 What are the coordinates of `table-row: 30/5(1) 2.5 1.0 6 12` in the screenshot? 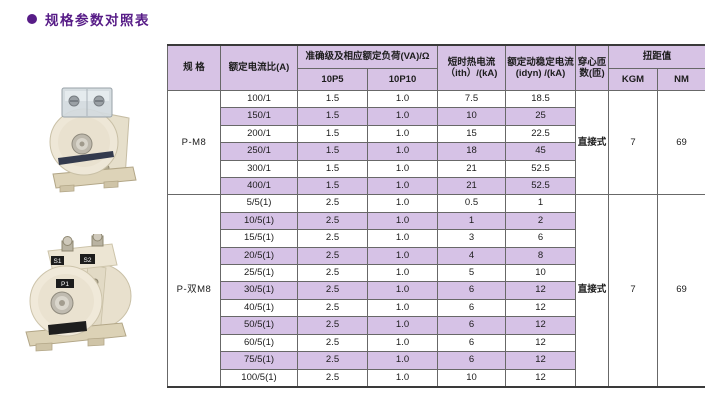 It's located at (436, 290).